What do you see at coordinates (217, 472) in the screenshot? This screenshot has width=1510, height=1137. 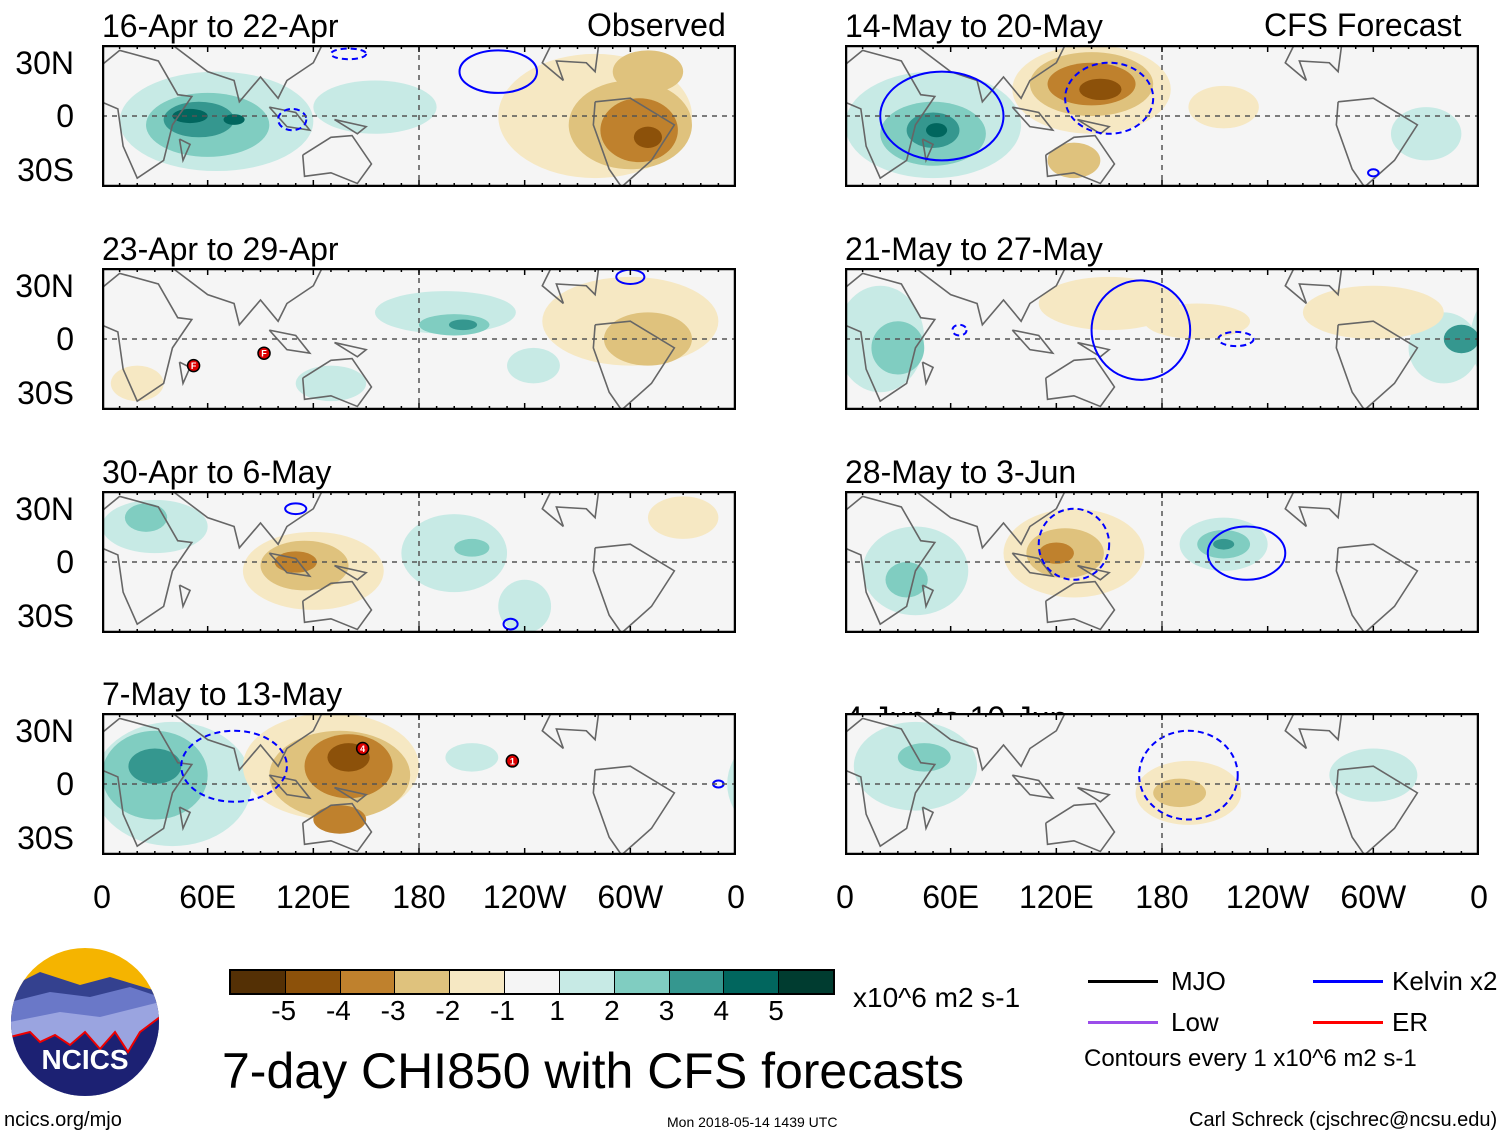 I see `panel-title: 30-Apr to 6-May` at bounding box center [217, 472].